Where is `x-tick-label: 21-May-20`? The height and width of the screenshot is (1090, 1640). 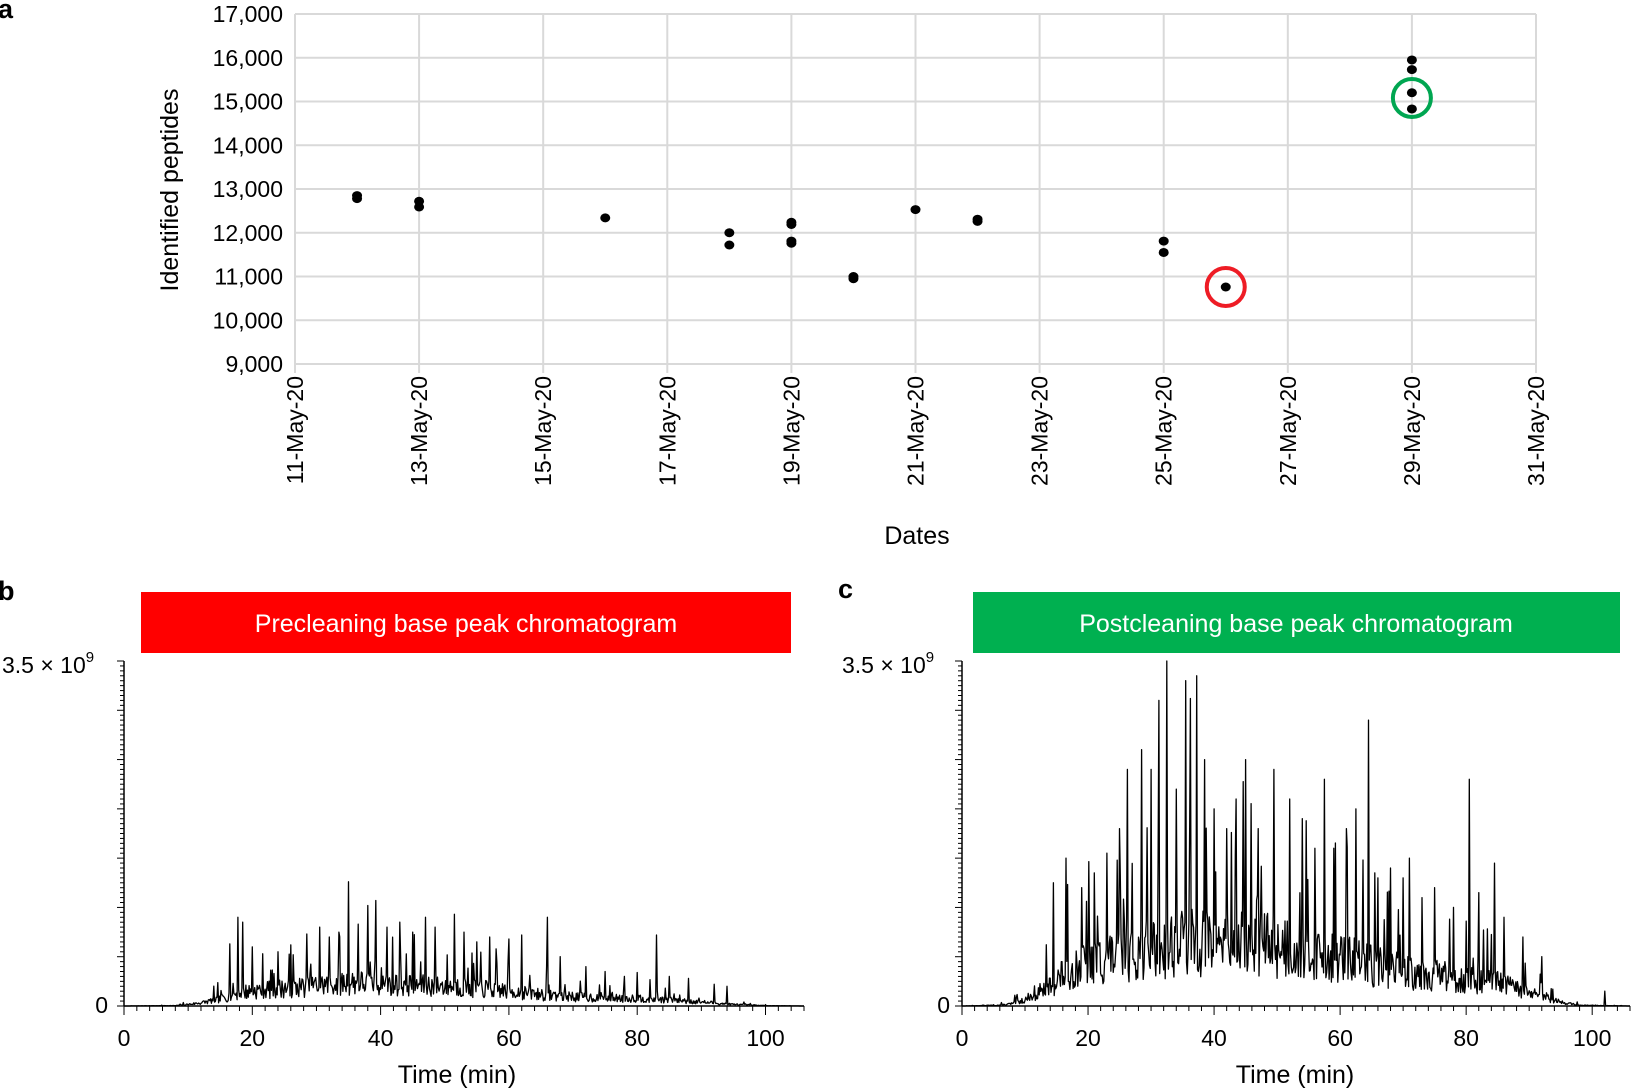 x-tick-label: 21-May-20 is located at coordinates (916, 431).